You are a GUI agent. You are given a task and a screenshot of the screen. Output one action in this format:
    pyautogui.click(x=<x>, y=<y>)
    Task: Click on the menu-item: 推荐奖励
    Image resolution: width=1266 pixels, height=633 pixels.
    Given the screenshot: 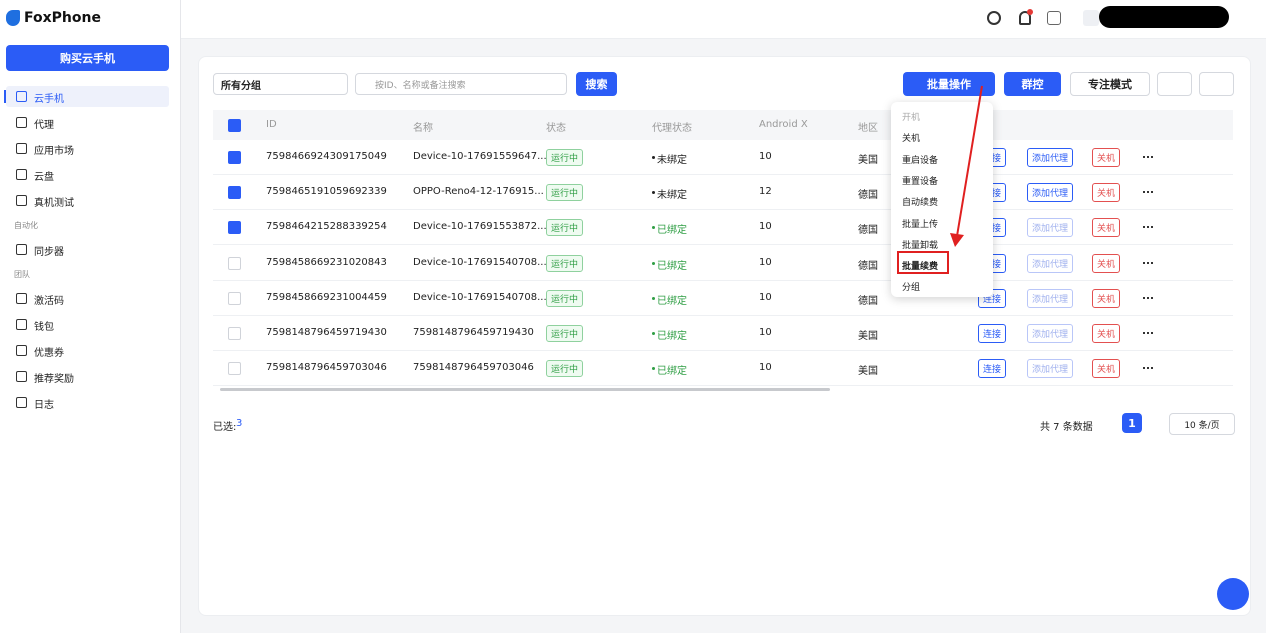 What is the action you would take?
    pyautogui.click(x=54, y=379)
    